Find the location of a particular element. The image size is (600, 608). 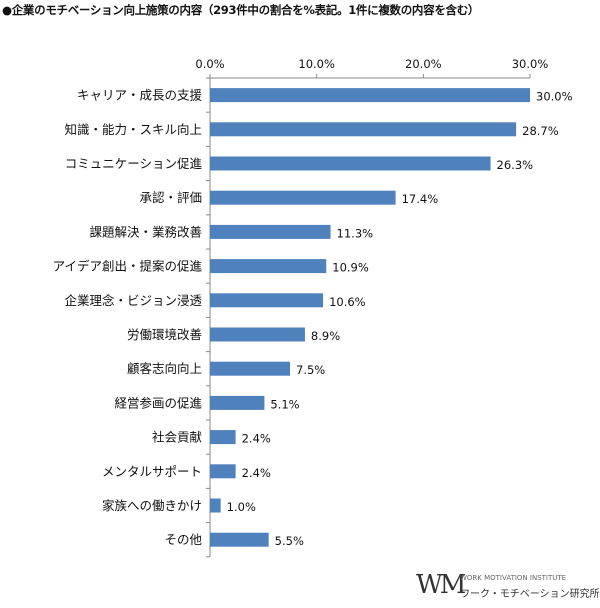

value-label: 17.4% is located at coordinates (420, 199).